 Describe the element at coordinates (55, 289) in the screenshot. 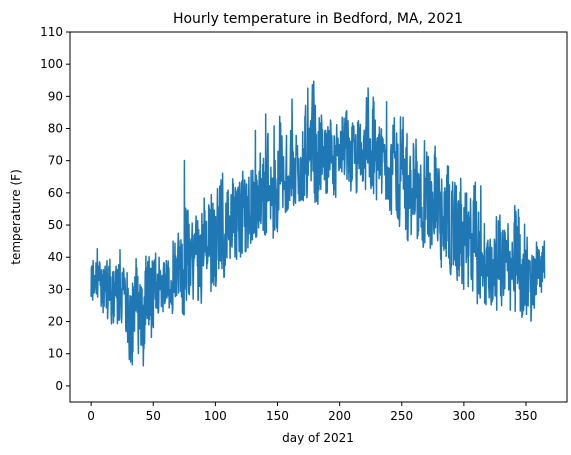

I see `y-tick-label: 30` at that location.